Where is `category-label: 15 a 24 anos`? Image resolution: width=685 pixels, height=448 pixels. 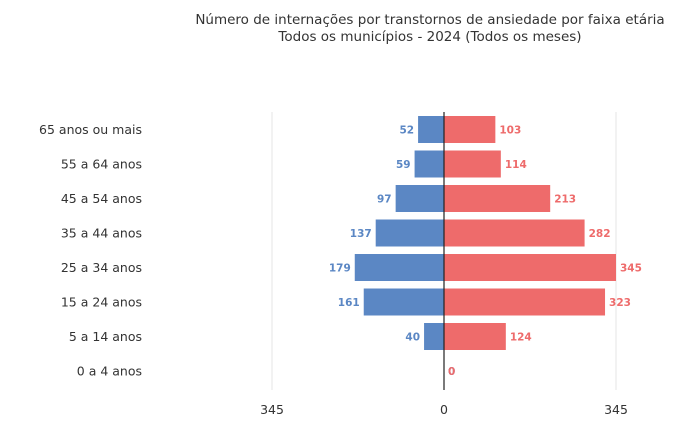
category-label: 15 a 24 anos is located at coordinates (101, 302).